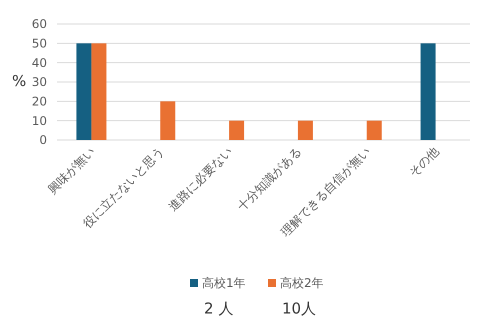 The image size is (490, 324). I want to click on y-tick-label: 20, so click(39, 101).